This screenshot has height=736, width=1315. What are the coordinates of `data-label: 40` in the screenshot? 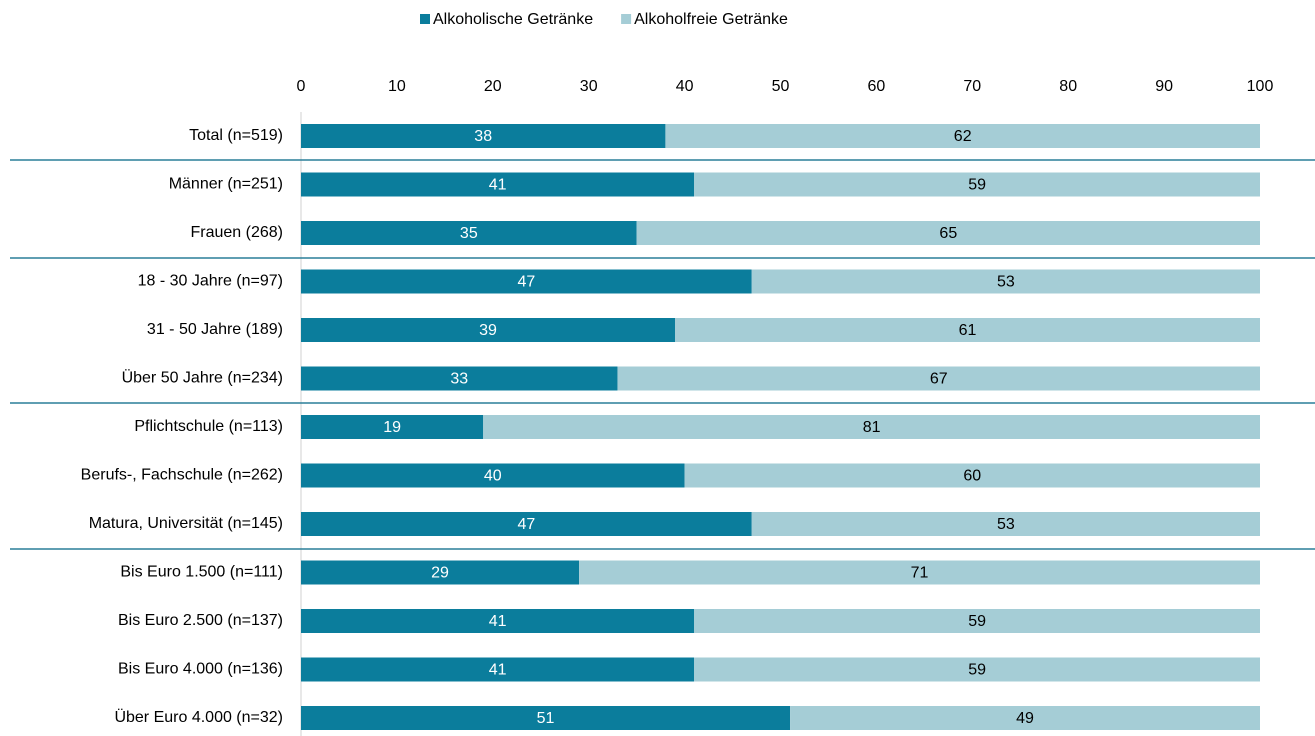 It's located at (493, 476).